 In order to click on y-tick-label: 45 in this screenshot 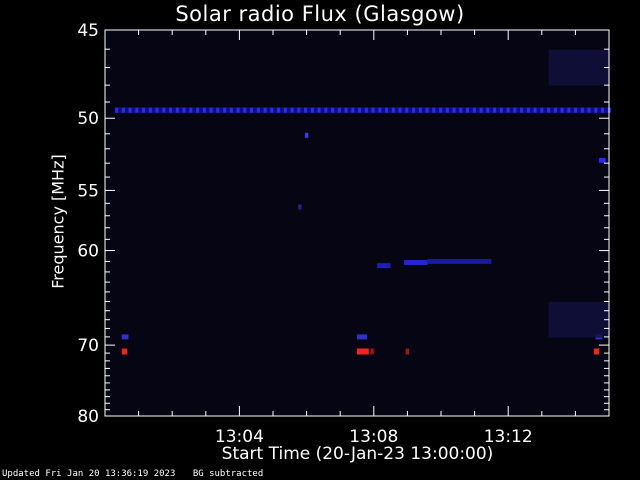, I will do `click(88, 31)`.